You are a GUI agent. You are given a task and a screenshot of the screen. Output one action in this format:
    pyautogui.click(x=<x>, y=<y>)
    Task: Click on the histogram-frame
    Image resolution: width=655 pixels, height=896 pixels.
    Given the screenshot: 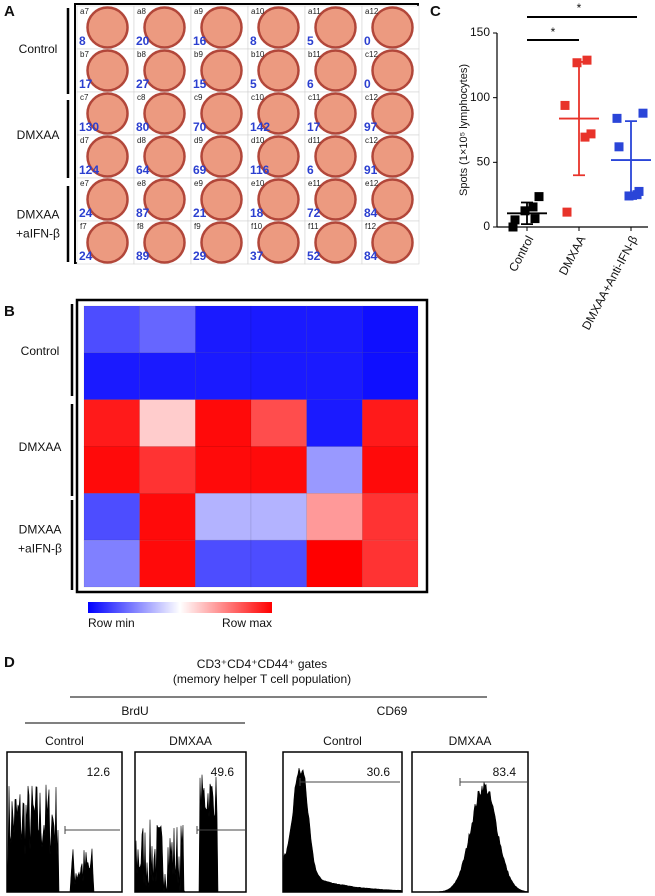 What is the action you would take?
    pyautogui.click(x=470, y=822)
    